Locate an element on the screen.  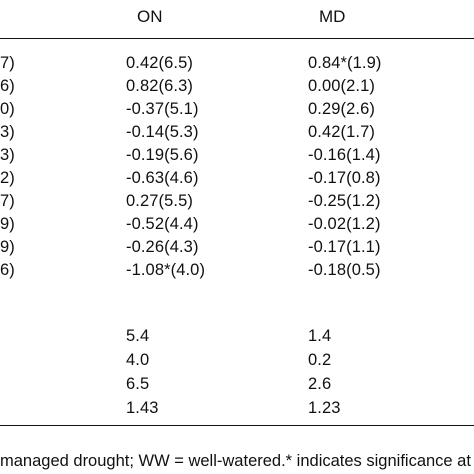
row-label-fragment: 2) is located at coordinates (7, 178).